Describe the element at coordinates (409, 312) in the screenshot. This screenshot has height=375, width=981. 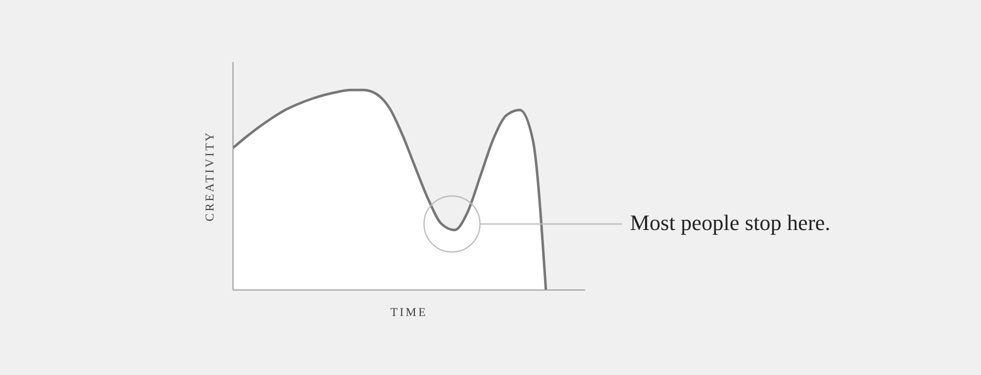
I see `x-axis-title: TIME` at that location.